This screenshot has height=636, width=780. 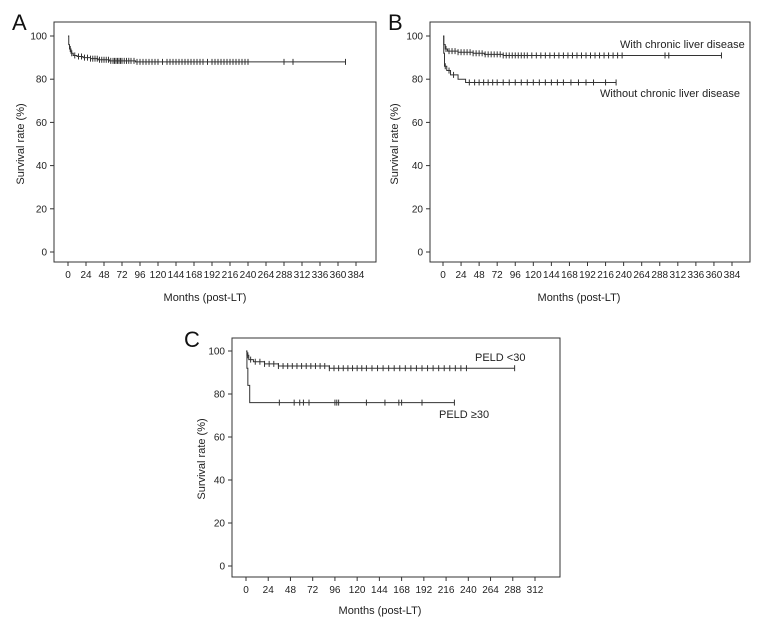 What do you see at coordinates (500, 358) in the screenshot?
I see `curve-label-1: PELD <30` at bounding box center [500, 358].